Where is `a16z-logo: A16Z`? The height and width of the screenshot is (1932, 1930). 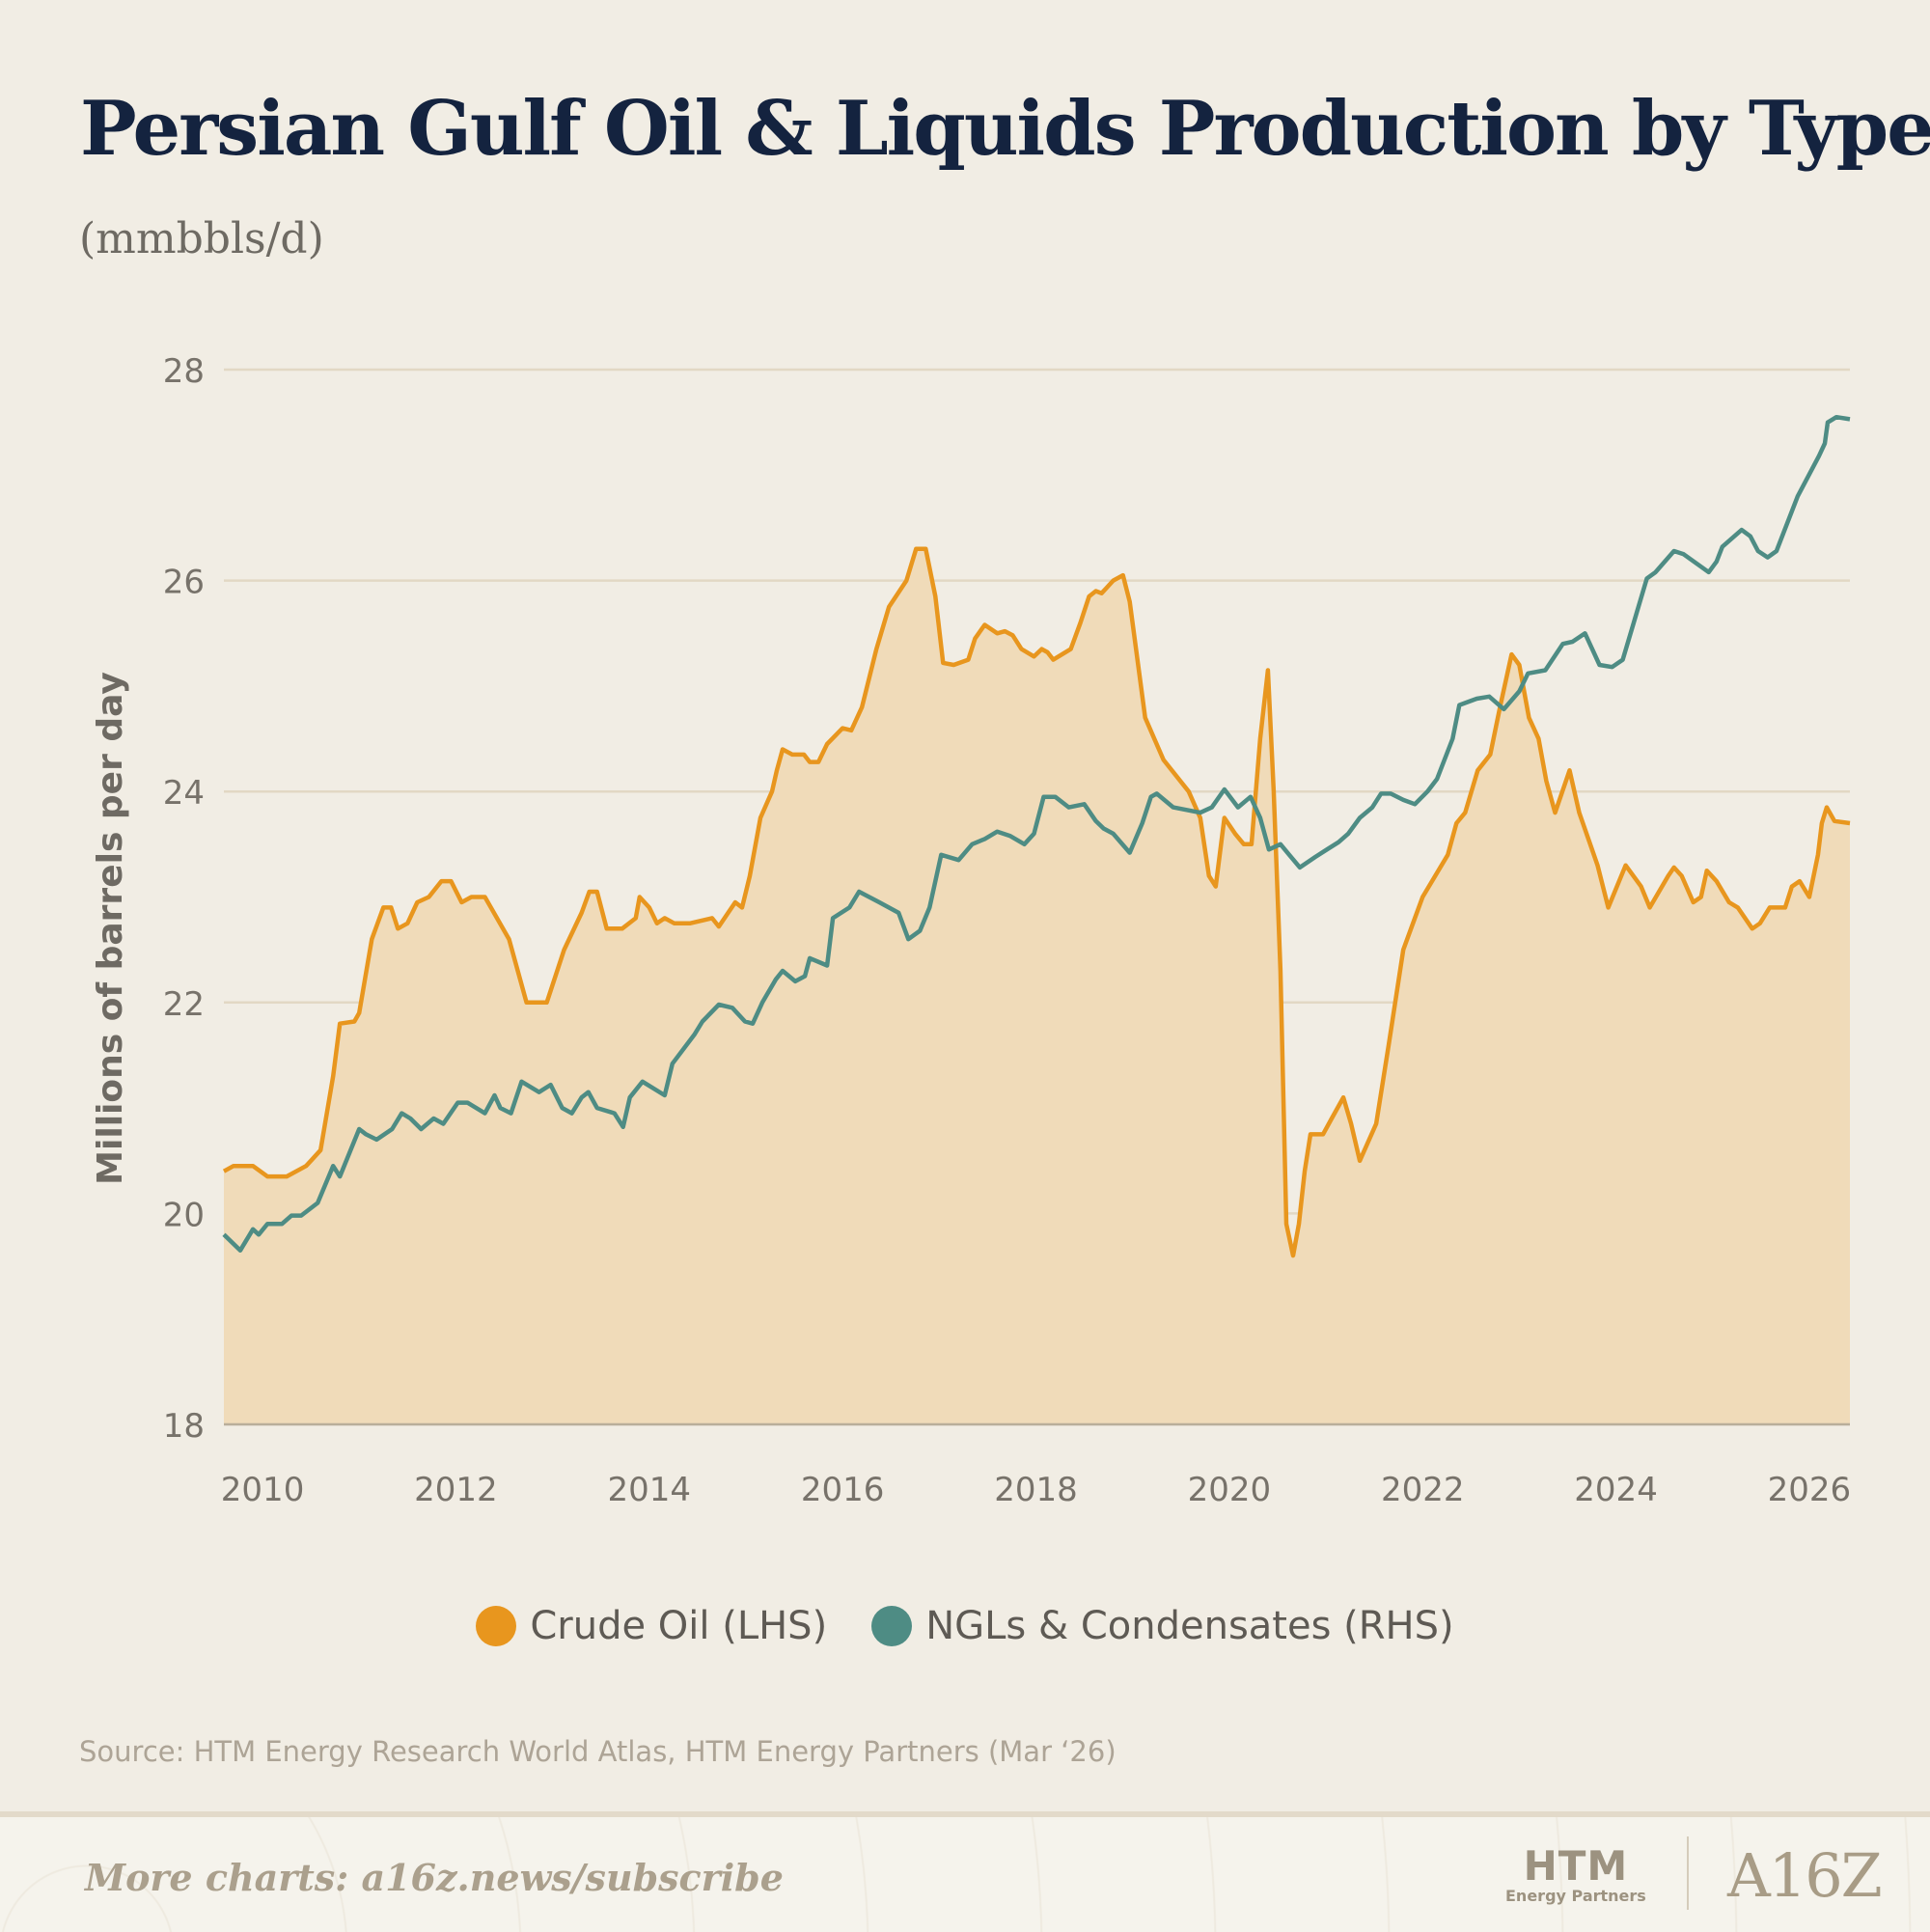 a16z-logo: A16Z is located at coordinates (1805, 1875).